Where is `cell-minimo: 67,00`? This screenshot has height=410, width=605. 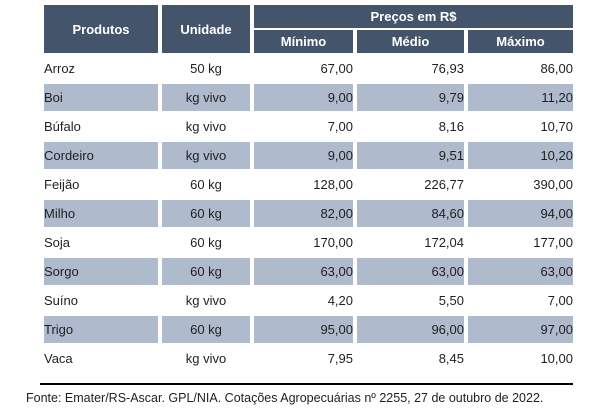 cell-minimo: 67,00 is located at coordinates (303, 68).